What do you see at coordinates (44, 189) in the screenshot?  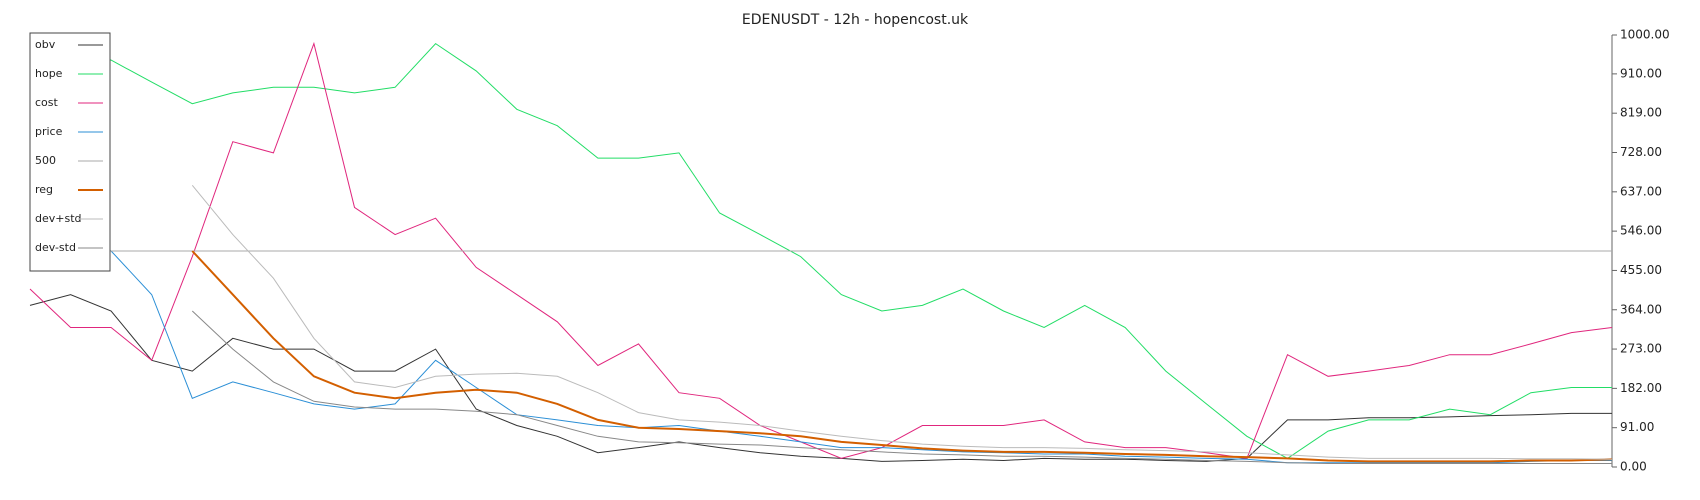 I see `legend-label: reg` at bounding box center [44, 189].